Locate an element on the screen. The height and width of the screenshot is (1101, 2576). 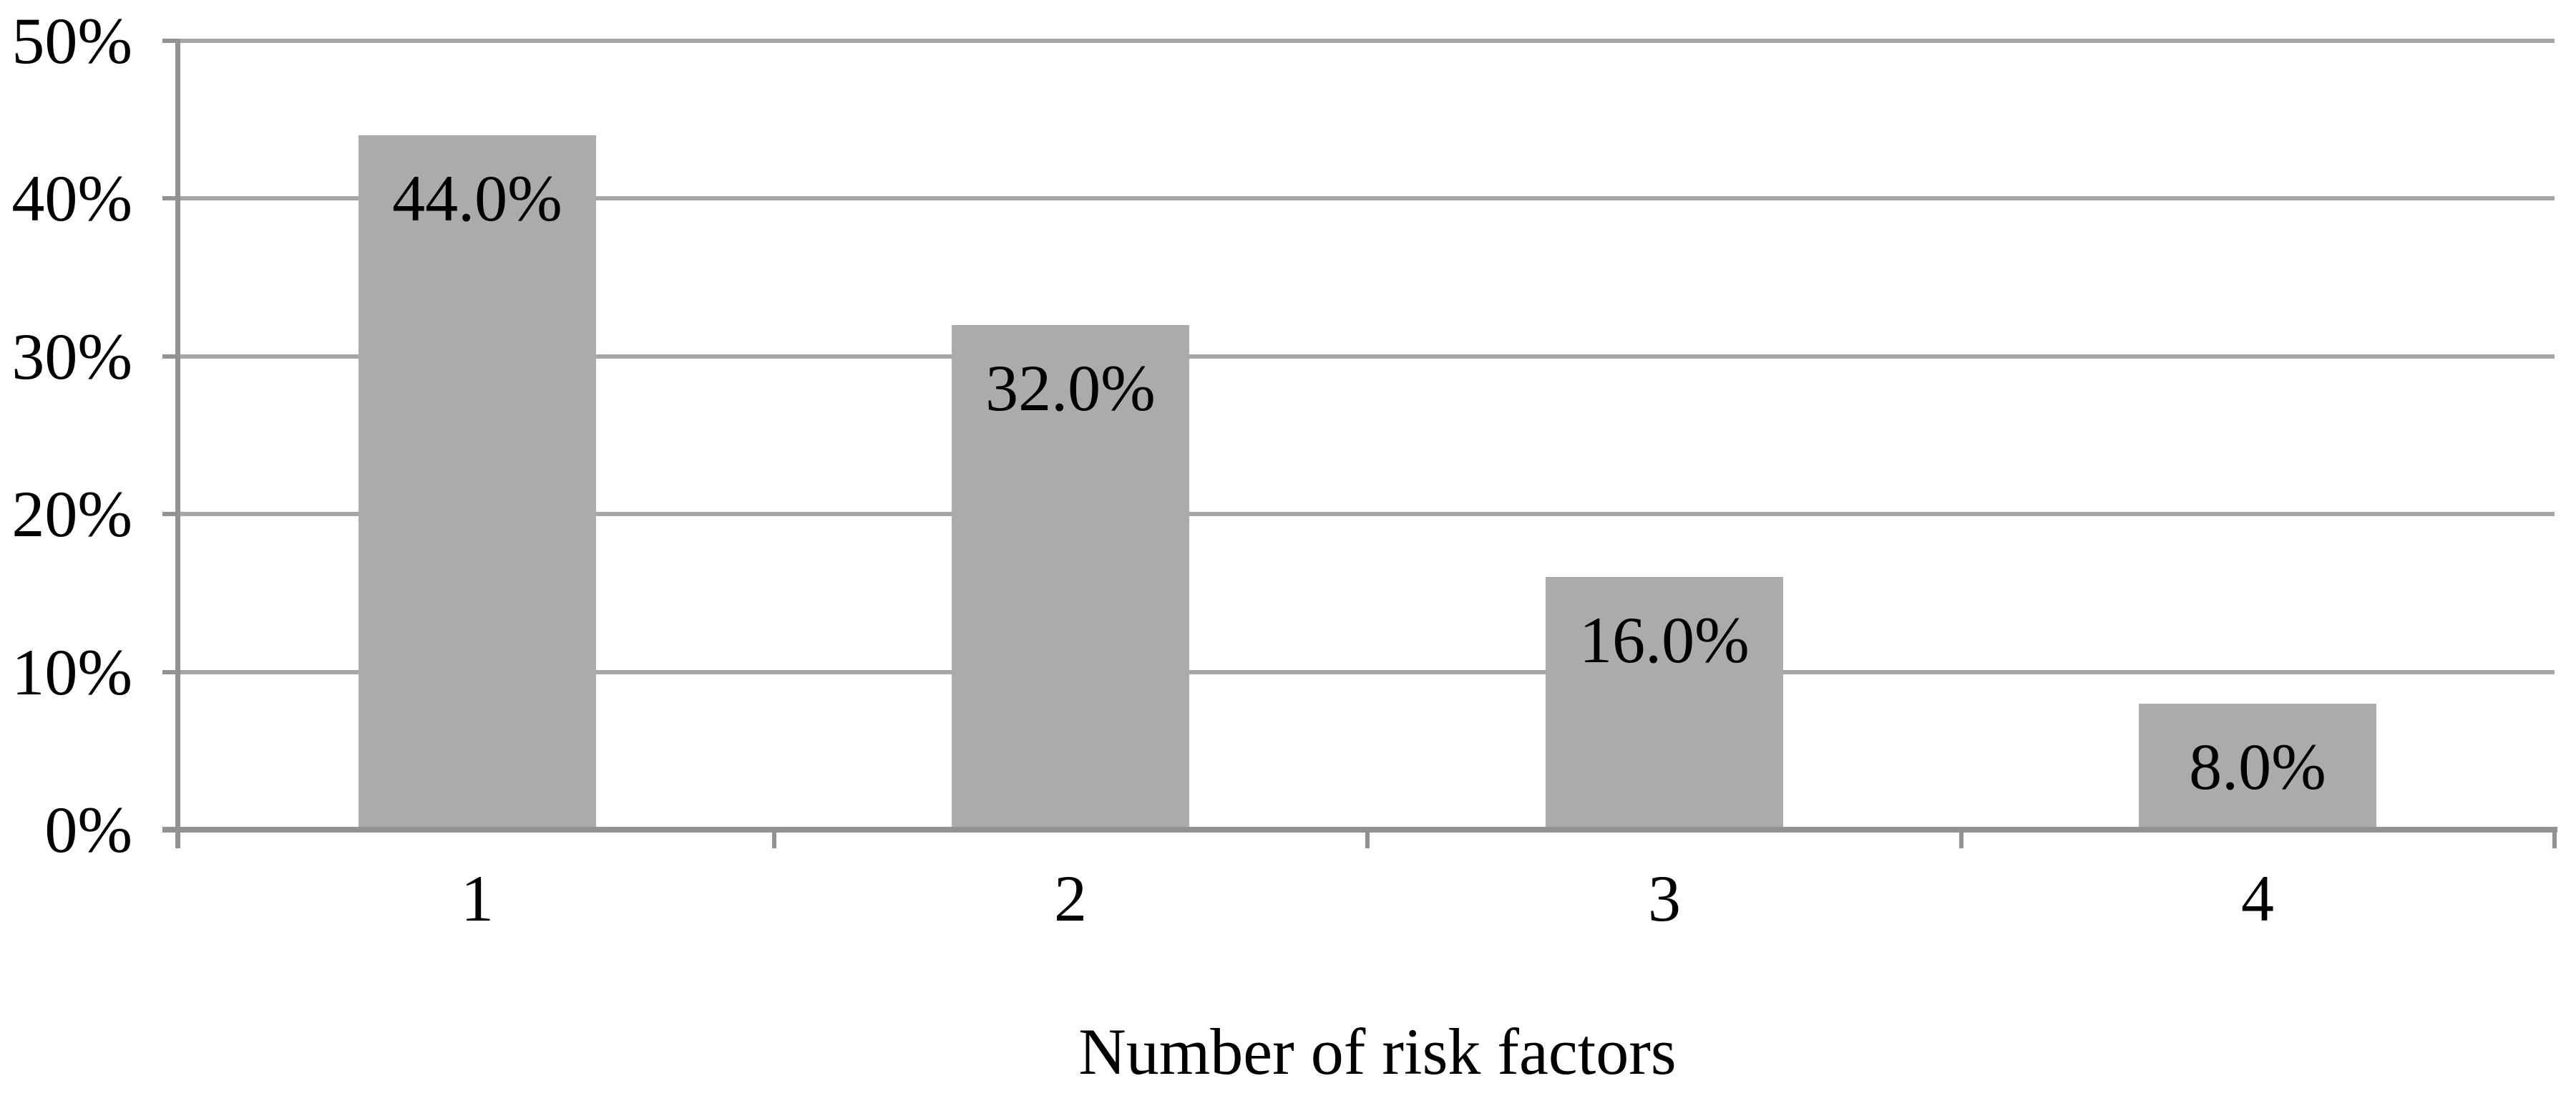
y-axis-tick-label: 0% is located at coordinates (88, 829).